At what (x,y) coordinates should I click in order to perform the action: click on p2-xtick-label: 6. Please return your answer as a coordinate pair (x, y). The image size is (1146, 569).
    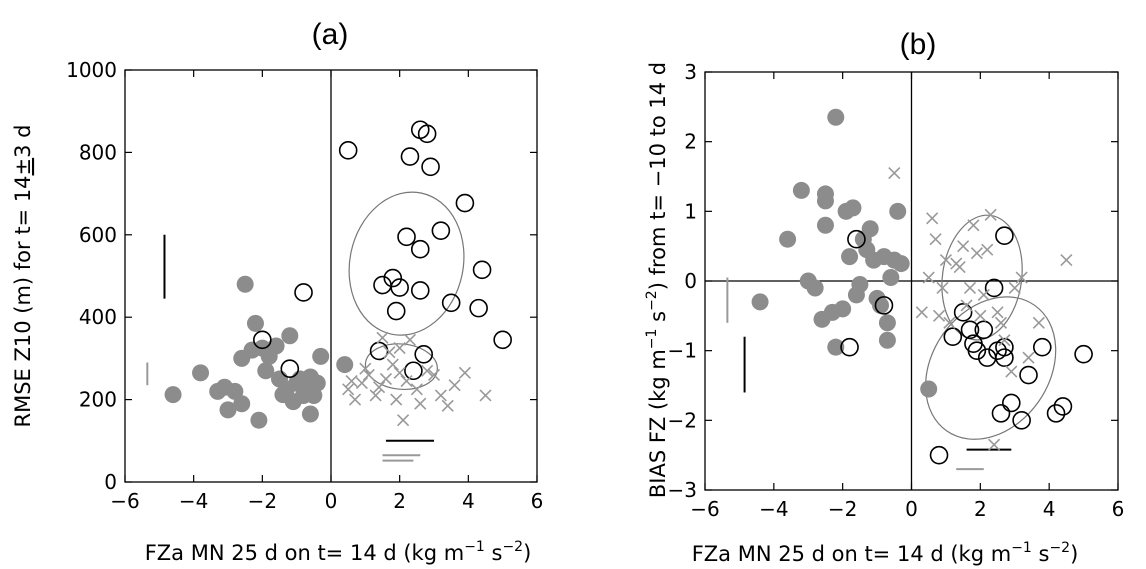
    Looking at the image, I should click on (1118, 509).